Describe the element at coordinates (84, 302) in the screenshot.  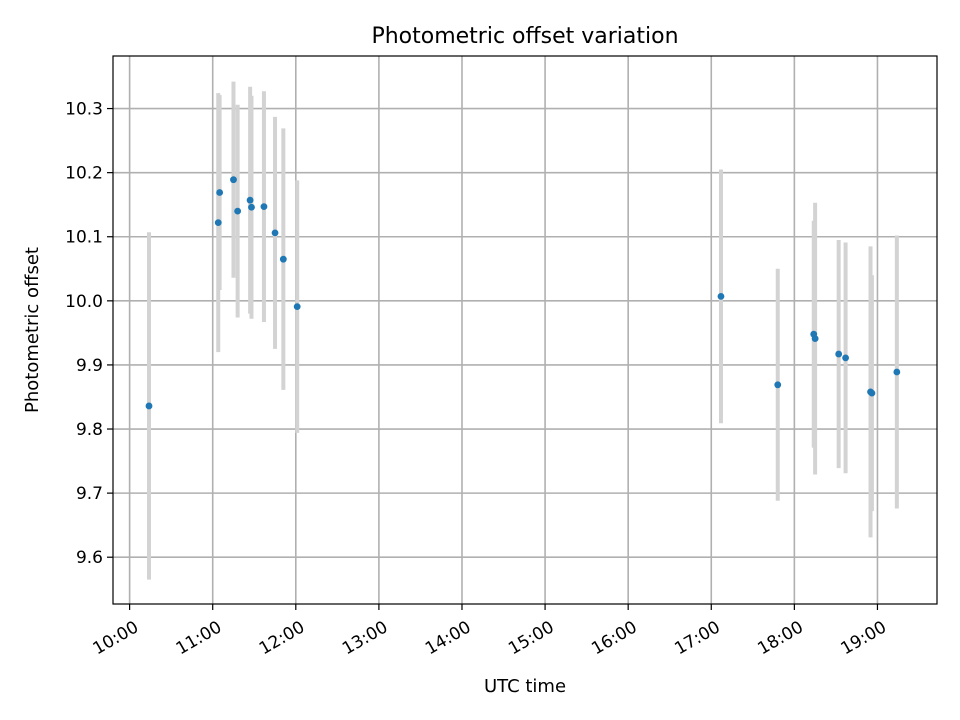
I see `y-tick-label: 10.0` at that location.